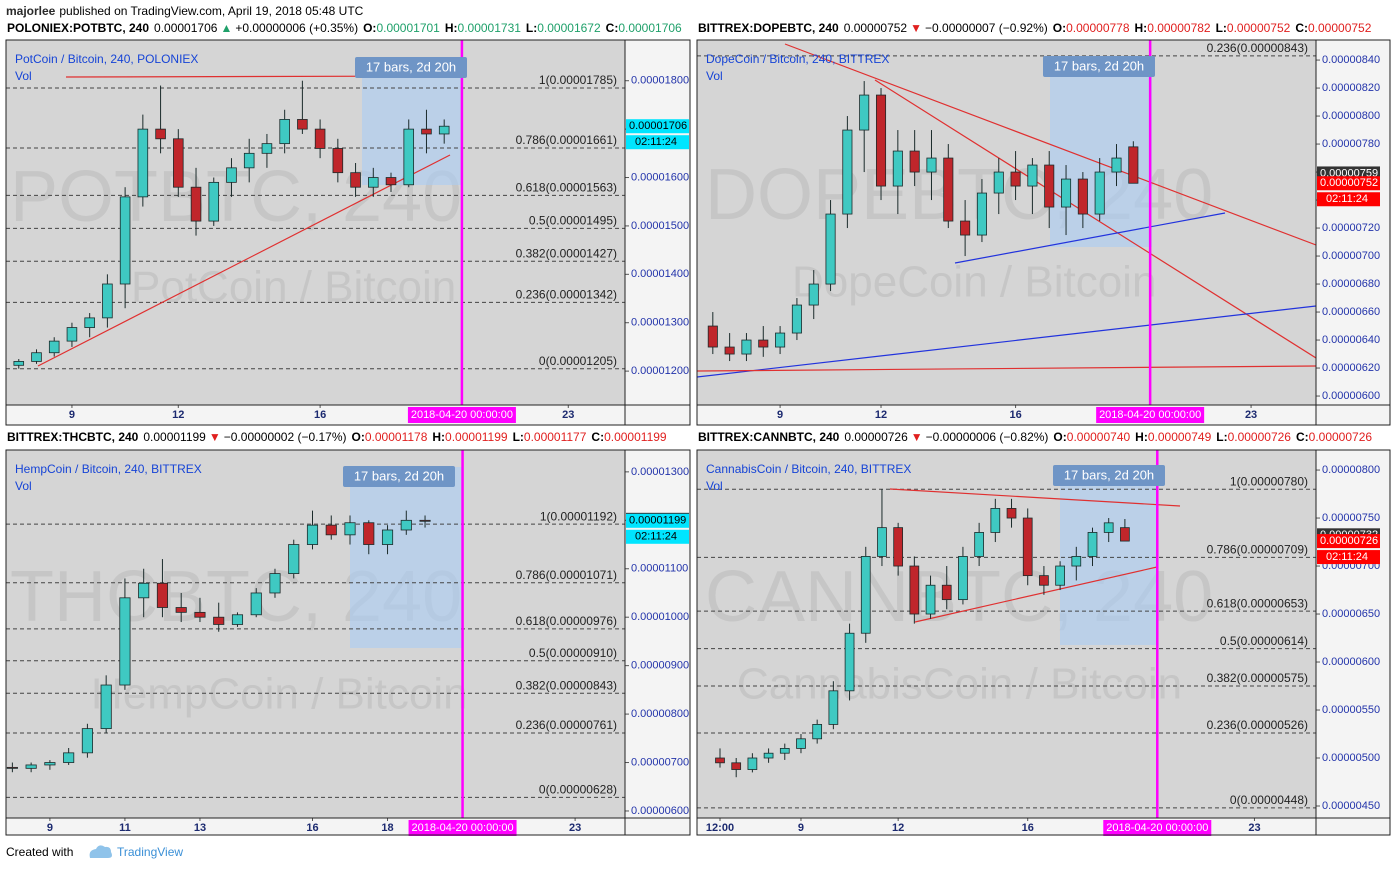 The height and width of the screenshot is (871, 1396). What do you see at coordinates (78, 28) in the screenshot?
I see `symbol: POLONIEX:POTBTC, 240` at bounding box center [78, 28].